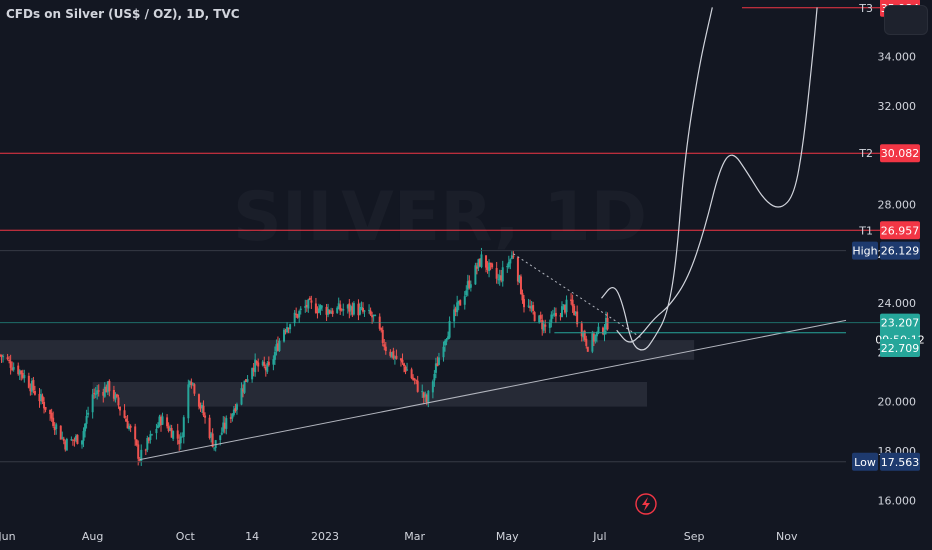  Describe the element at coordinates (646, 504) in the screenshot. I see `lightning-icon` at that location.